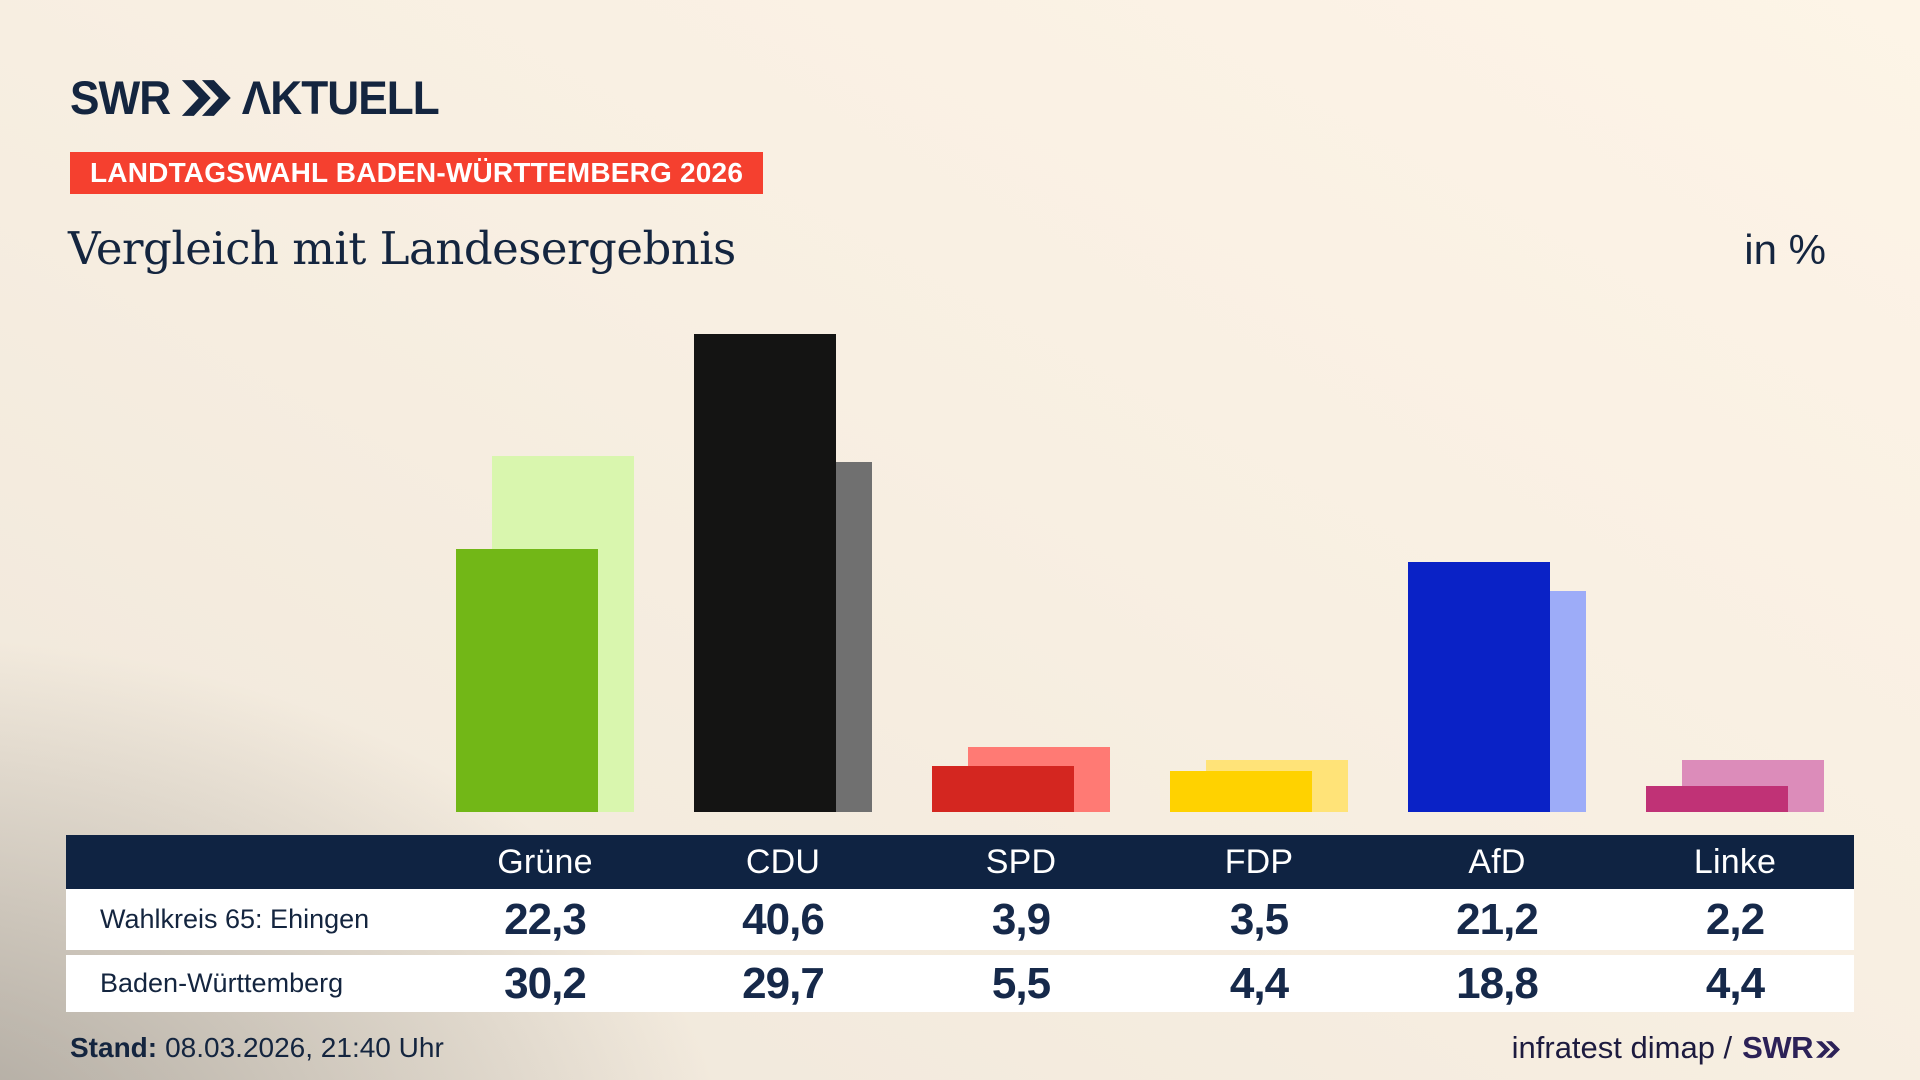 The image size is (1920, 1080). I want to click on stand-value: 08.03.2026, 21:40 Uhr, so click(304, 1047).